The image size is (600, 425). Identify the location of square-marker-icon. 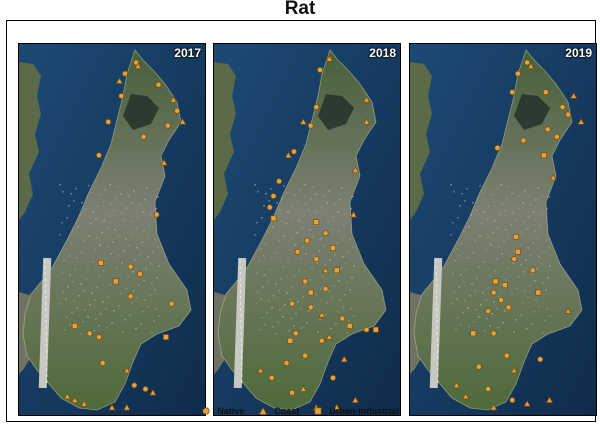
(318, 411).